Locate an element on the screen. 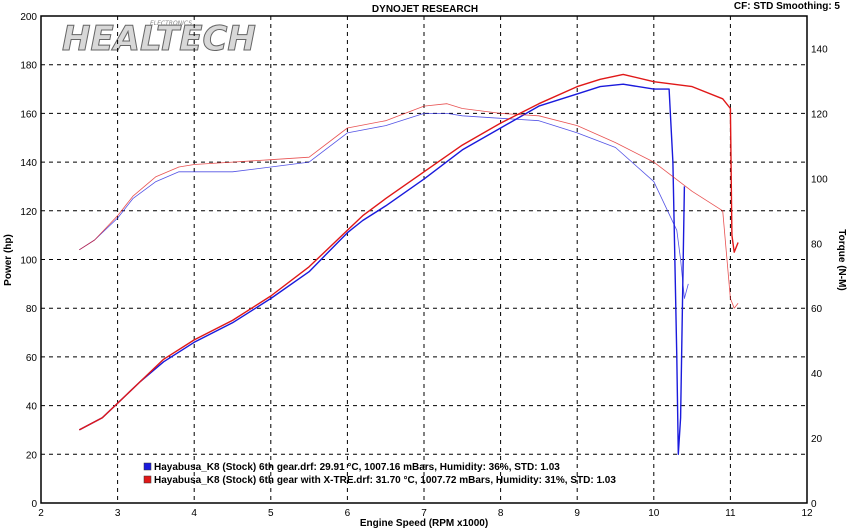  chart-title: DYNOJET RESEARCH is located at coordinates (425, 9).